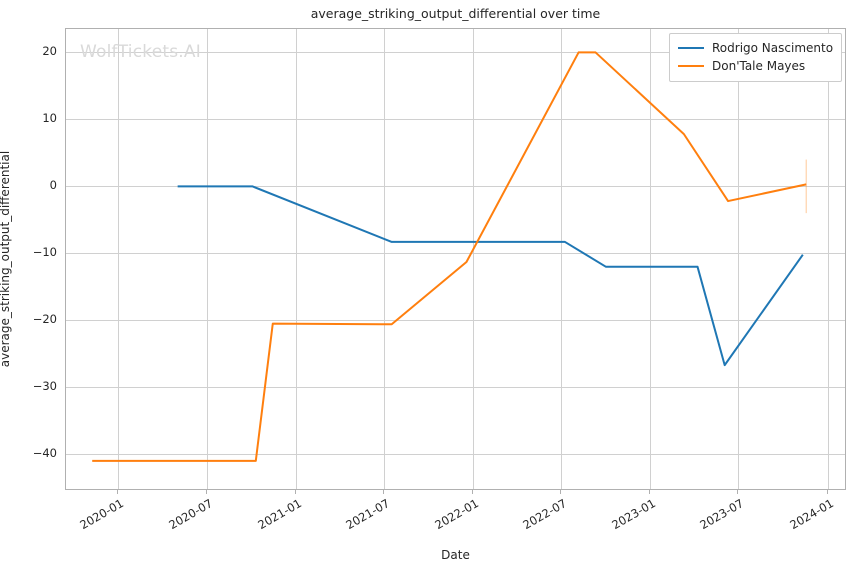 The height and width of the screenshot is (575, 866). Describe the element at coordinates (6, 259) in the screenshot. I see `y-axis-label: average_striking_output_differential` at that location.